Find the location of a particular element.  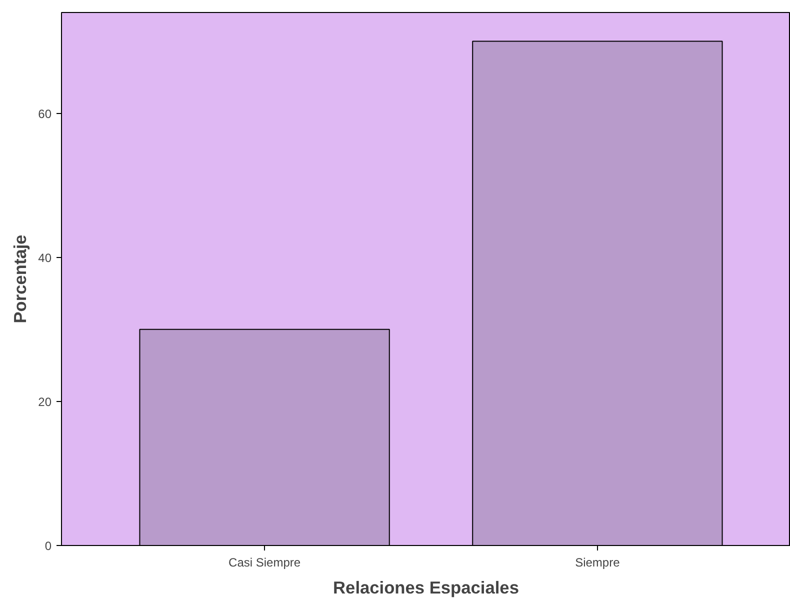

x-axis-title: Relaciones Espaciales is located at coordinates (426, 588).